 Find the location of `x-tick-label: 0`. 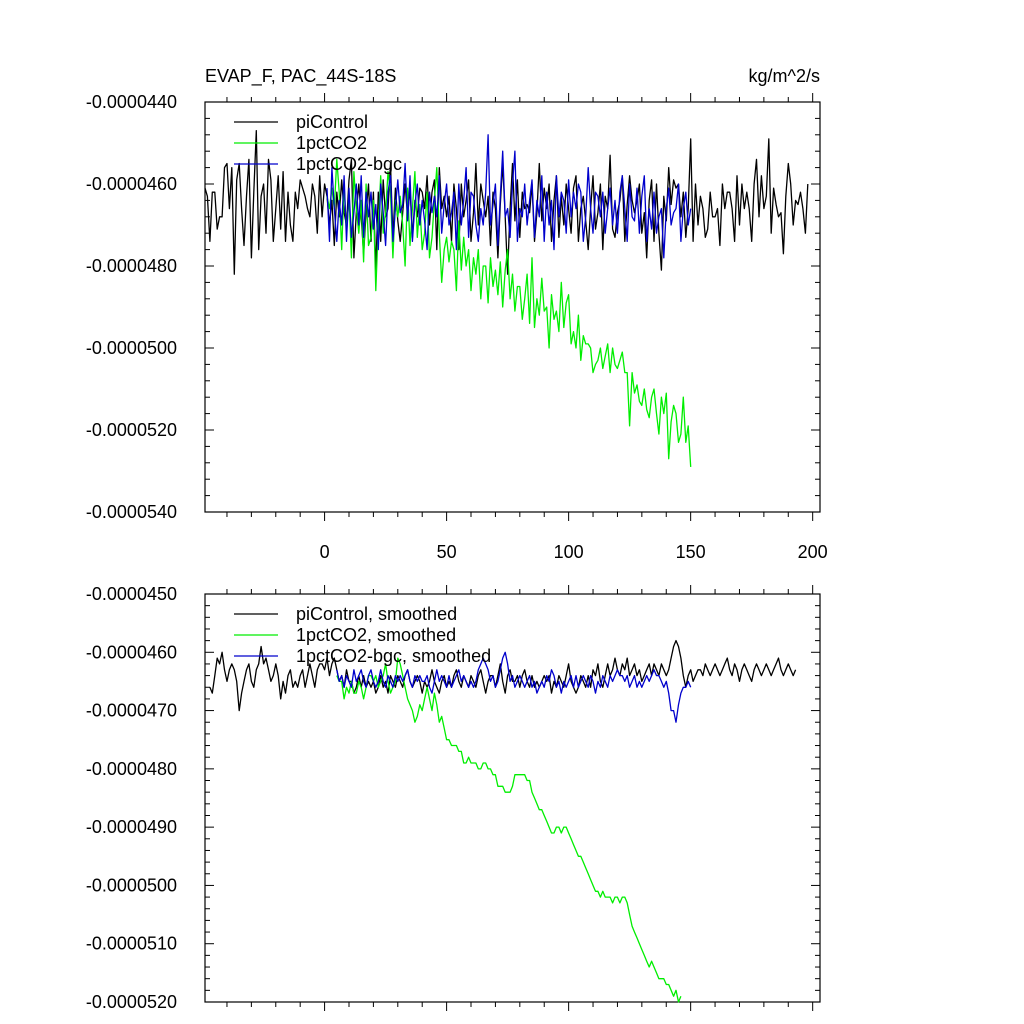

x-tick-label: 0 is located at coordinates (325, 552).